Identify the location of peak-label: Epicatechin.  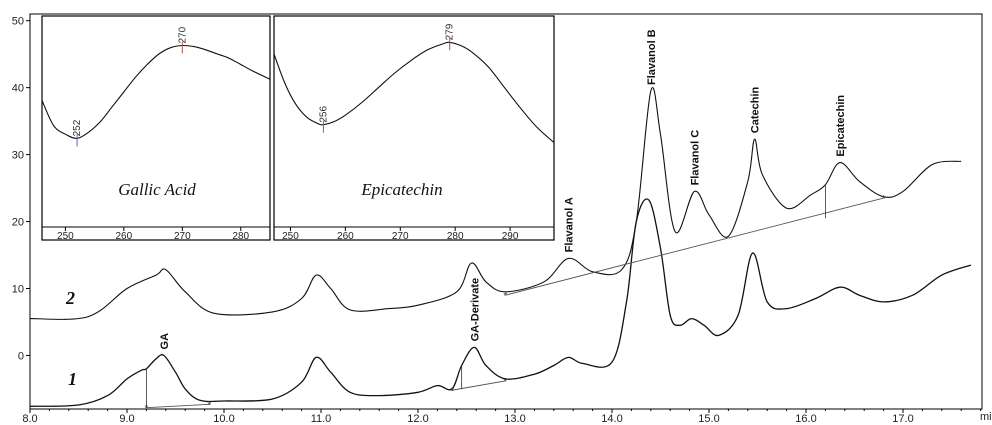
(841, 126).